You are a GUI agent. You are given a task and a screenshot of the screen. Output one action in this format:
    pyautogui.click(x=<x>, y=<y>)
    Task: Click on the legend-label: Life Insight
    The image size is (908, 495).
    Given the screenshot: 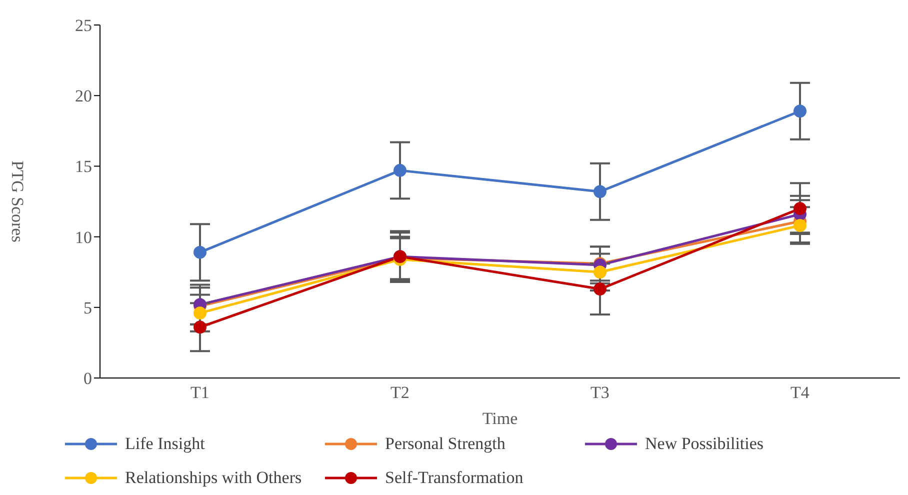 What is the action you would take?
    pyautogui.click(x=165, y=444)
    